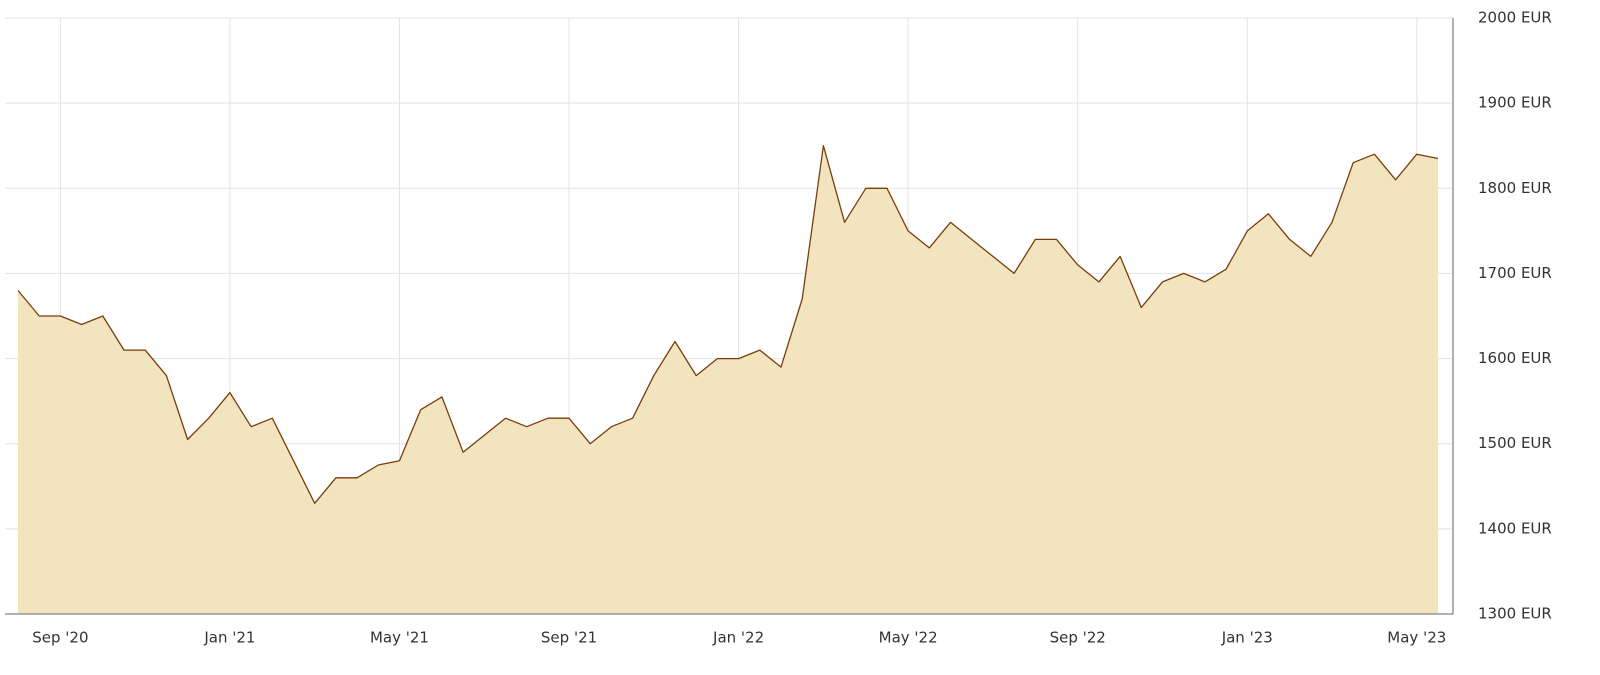  Describe the element at coordinates (1247, 638) in the screenshot. I see `x-tick-label: Jan '23` at that location.